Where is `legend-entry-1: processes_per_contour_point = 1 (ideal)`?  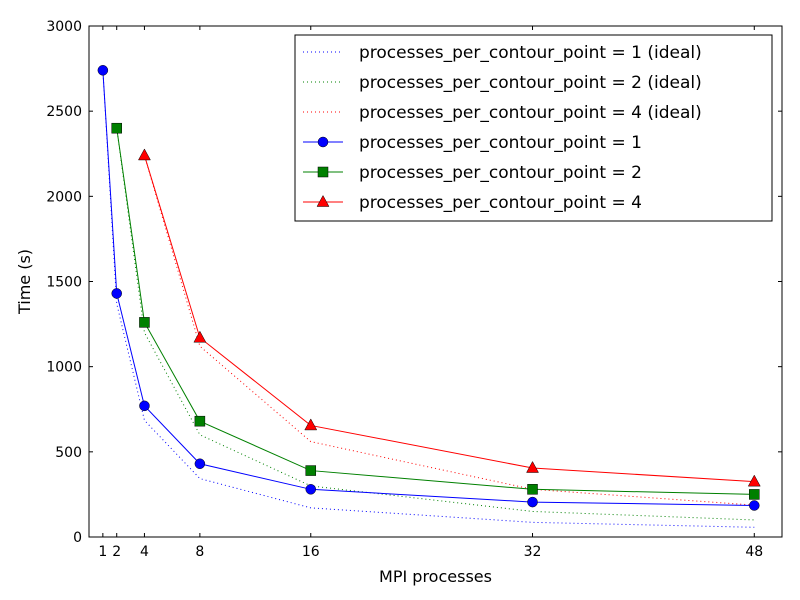 legend-entry-1: processes_per_contour_point = 1 (ideal) is located at coordinates (502, 53).